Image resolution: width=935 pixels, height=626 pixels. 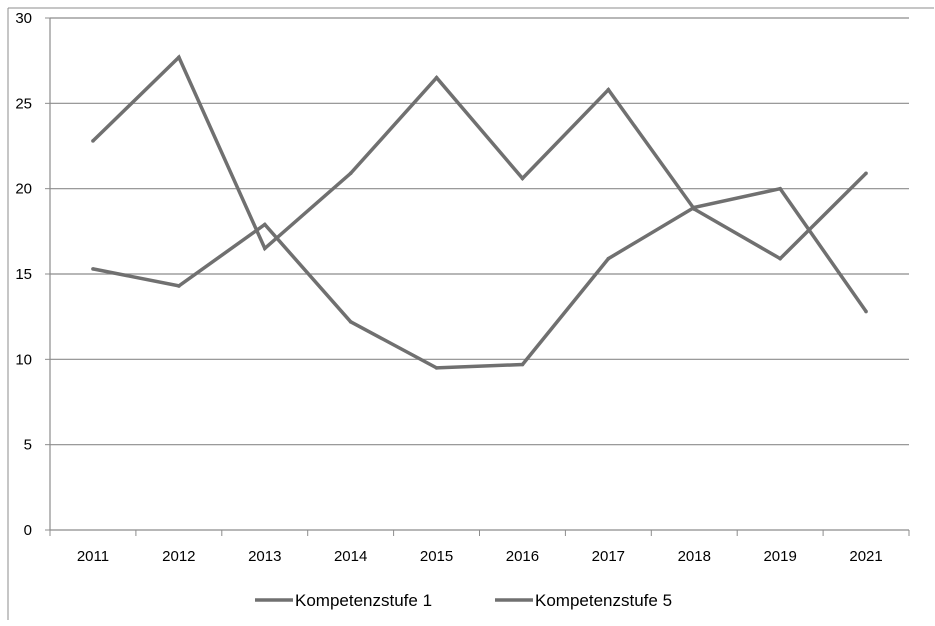 What do you see at coordinates (23, 18) in the screenshot?
I see `y-tick-label: 30` at bounding box center [23, 18].